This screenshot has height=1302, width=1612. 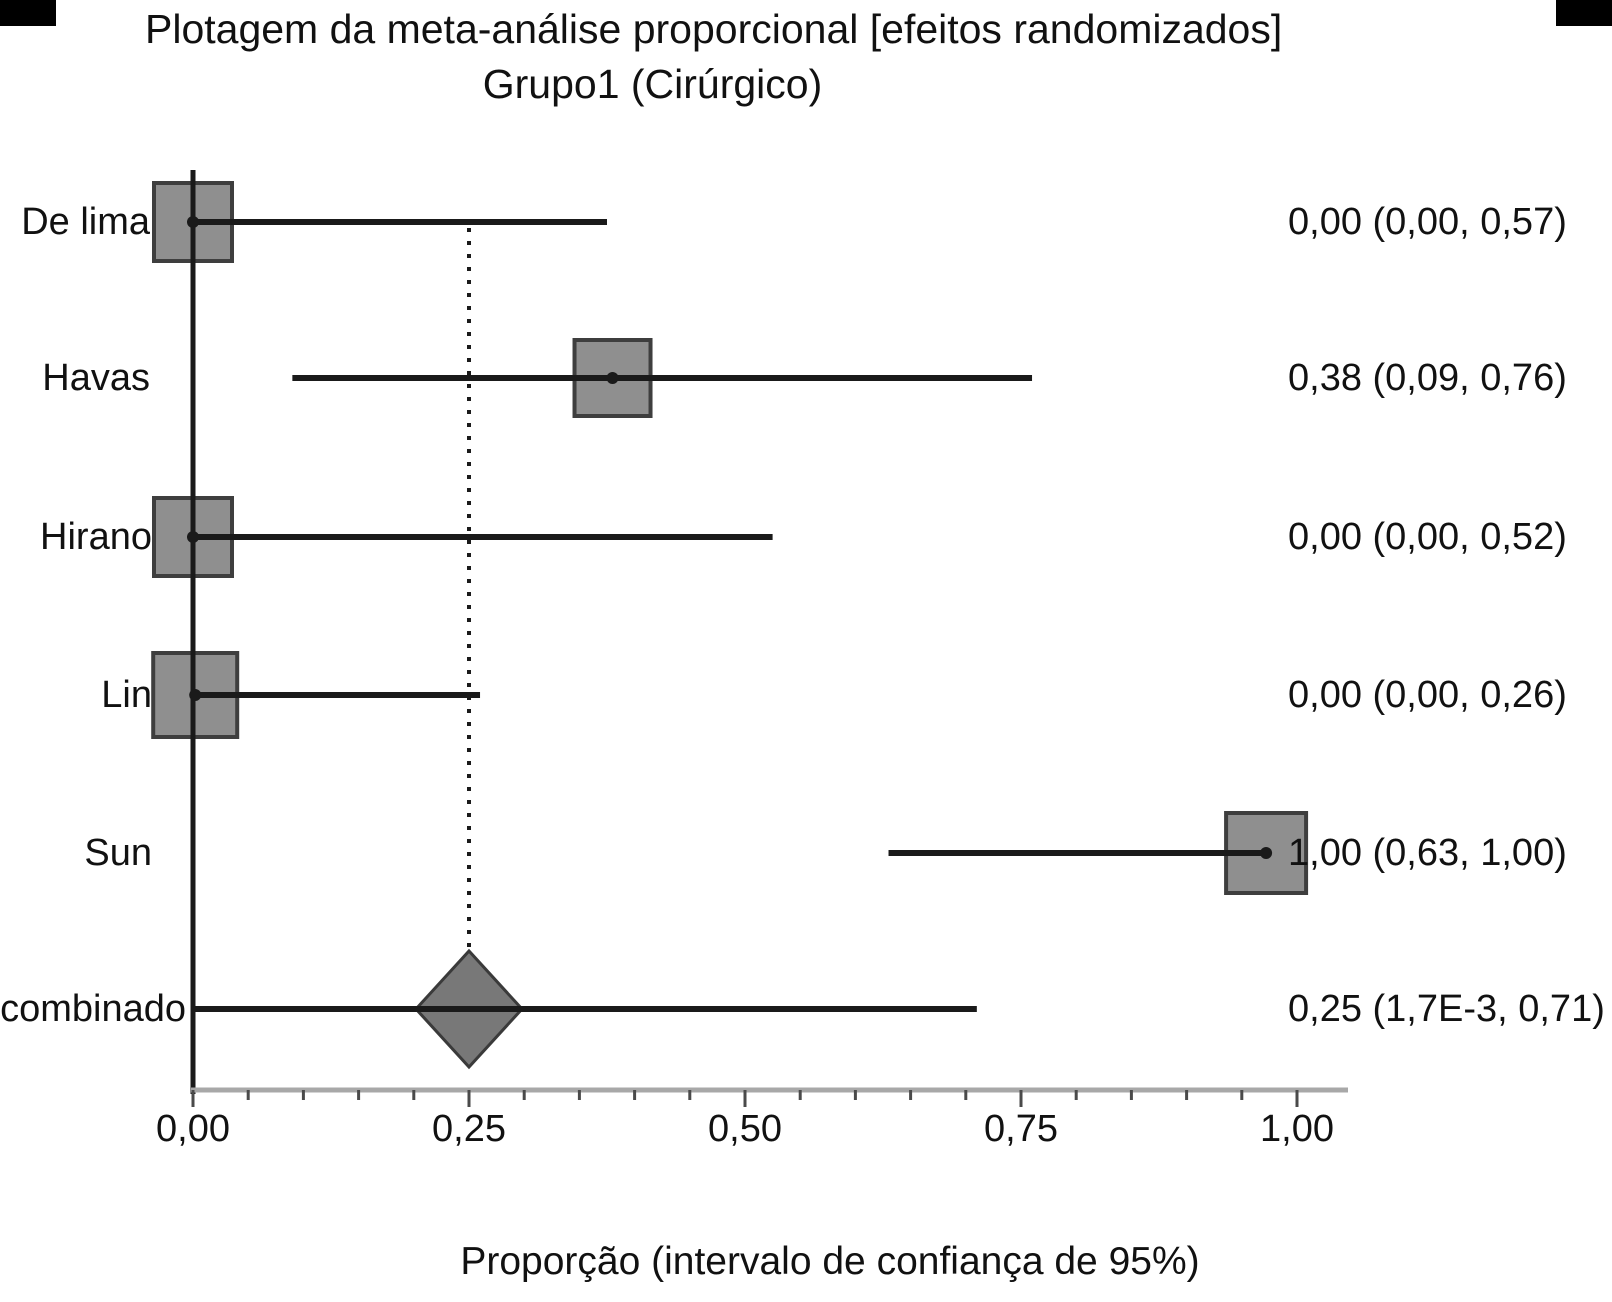 I want to click on point-dot-De lima, so click(x=193, y=222).